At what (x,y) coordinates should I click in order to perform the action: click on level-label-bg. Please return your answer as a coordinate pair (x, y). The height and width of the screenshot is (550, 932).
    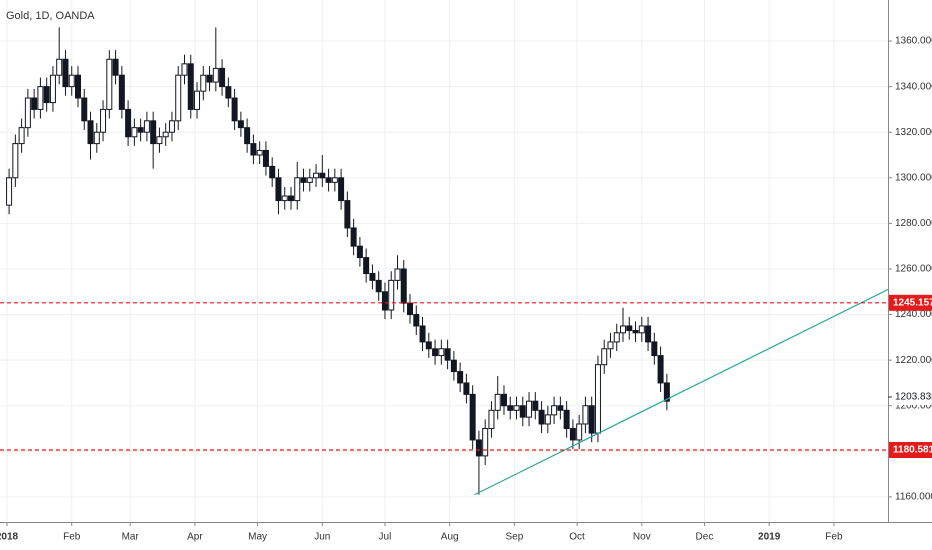
    Looking at the image, I should click on (910, 450).